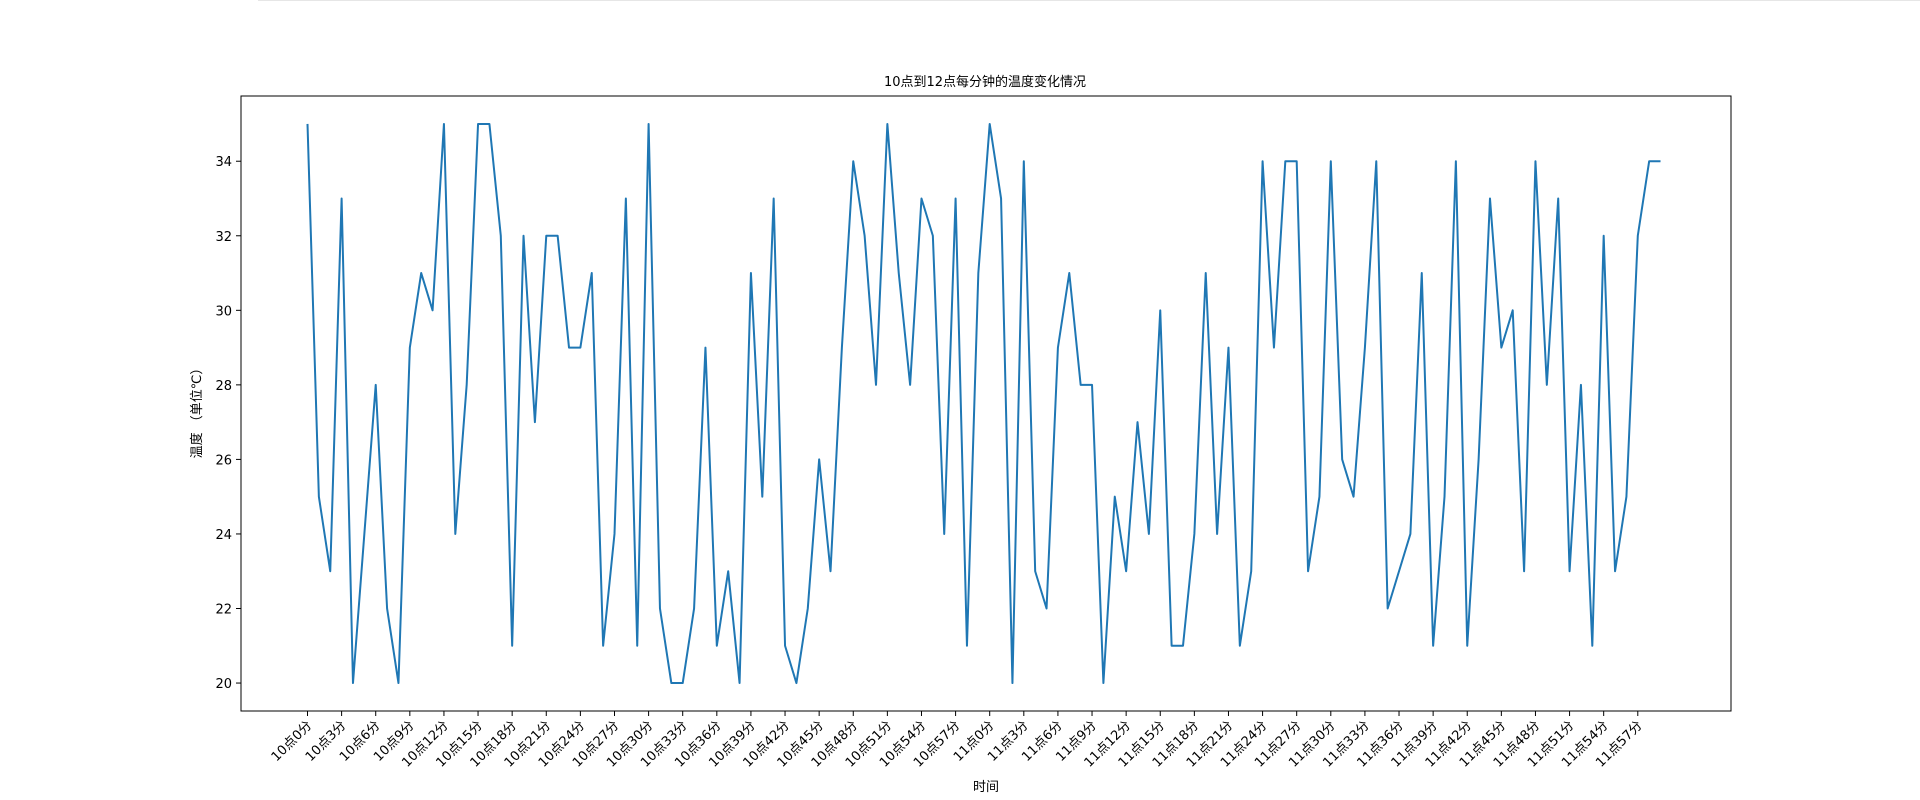  What do you see at coordinates (985, 82) in the screenshot?
I see `chart-title: 10点到12点每分钟的温度变化情况` at bounding box center [985, 82].